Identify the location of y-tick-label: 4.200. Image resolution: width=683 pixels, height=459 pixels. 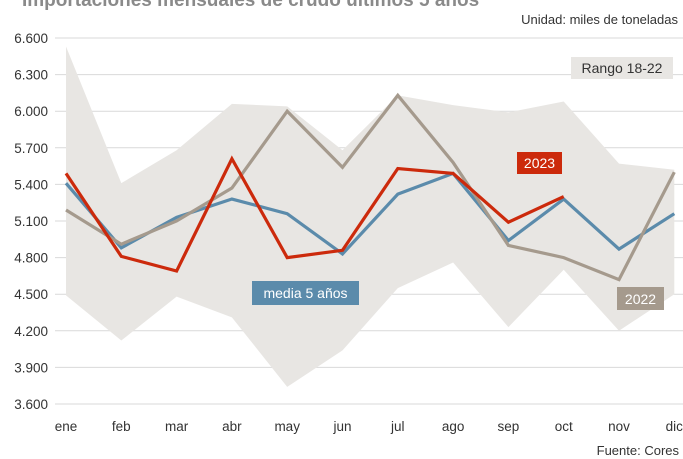
(31, 331).